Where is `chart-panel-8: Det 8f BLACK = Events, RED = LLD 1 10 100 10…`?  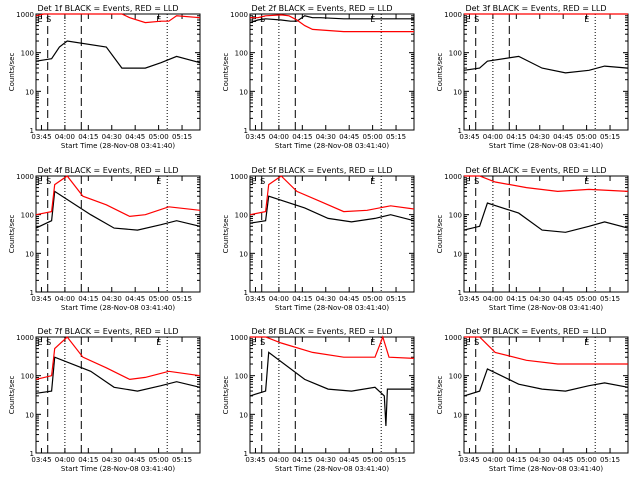
chart-panel-8: Det 8f BLACK = Events, RED = LLD 1 10 100 10… is located at coordinates (318, 400).